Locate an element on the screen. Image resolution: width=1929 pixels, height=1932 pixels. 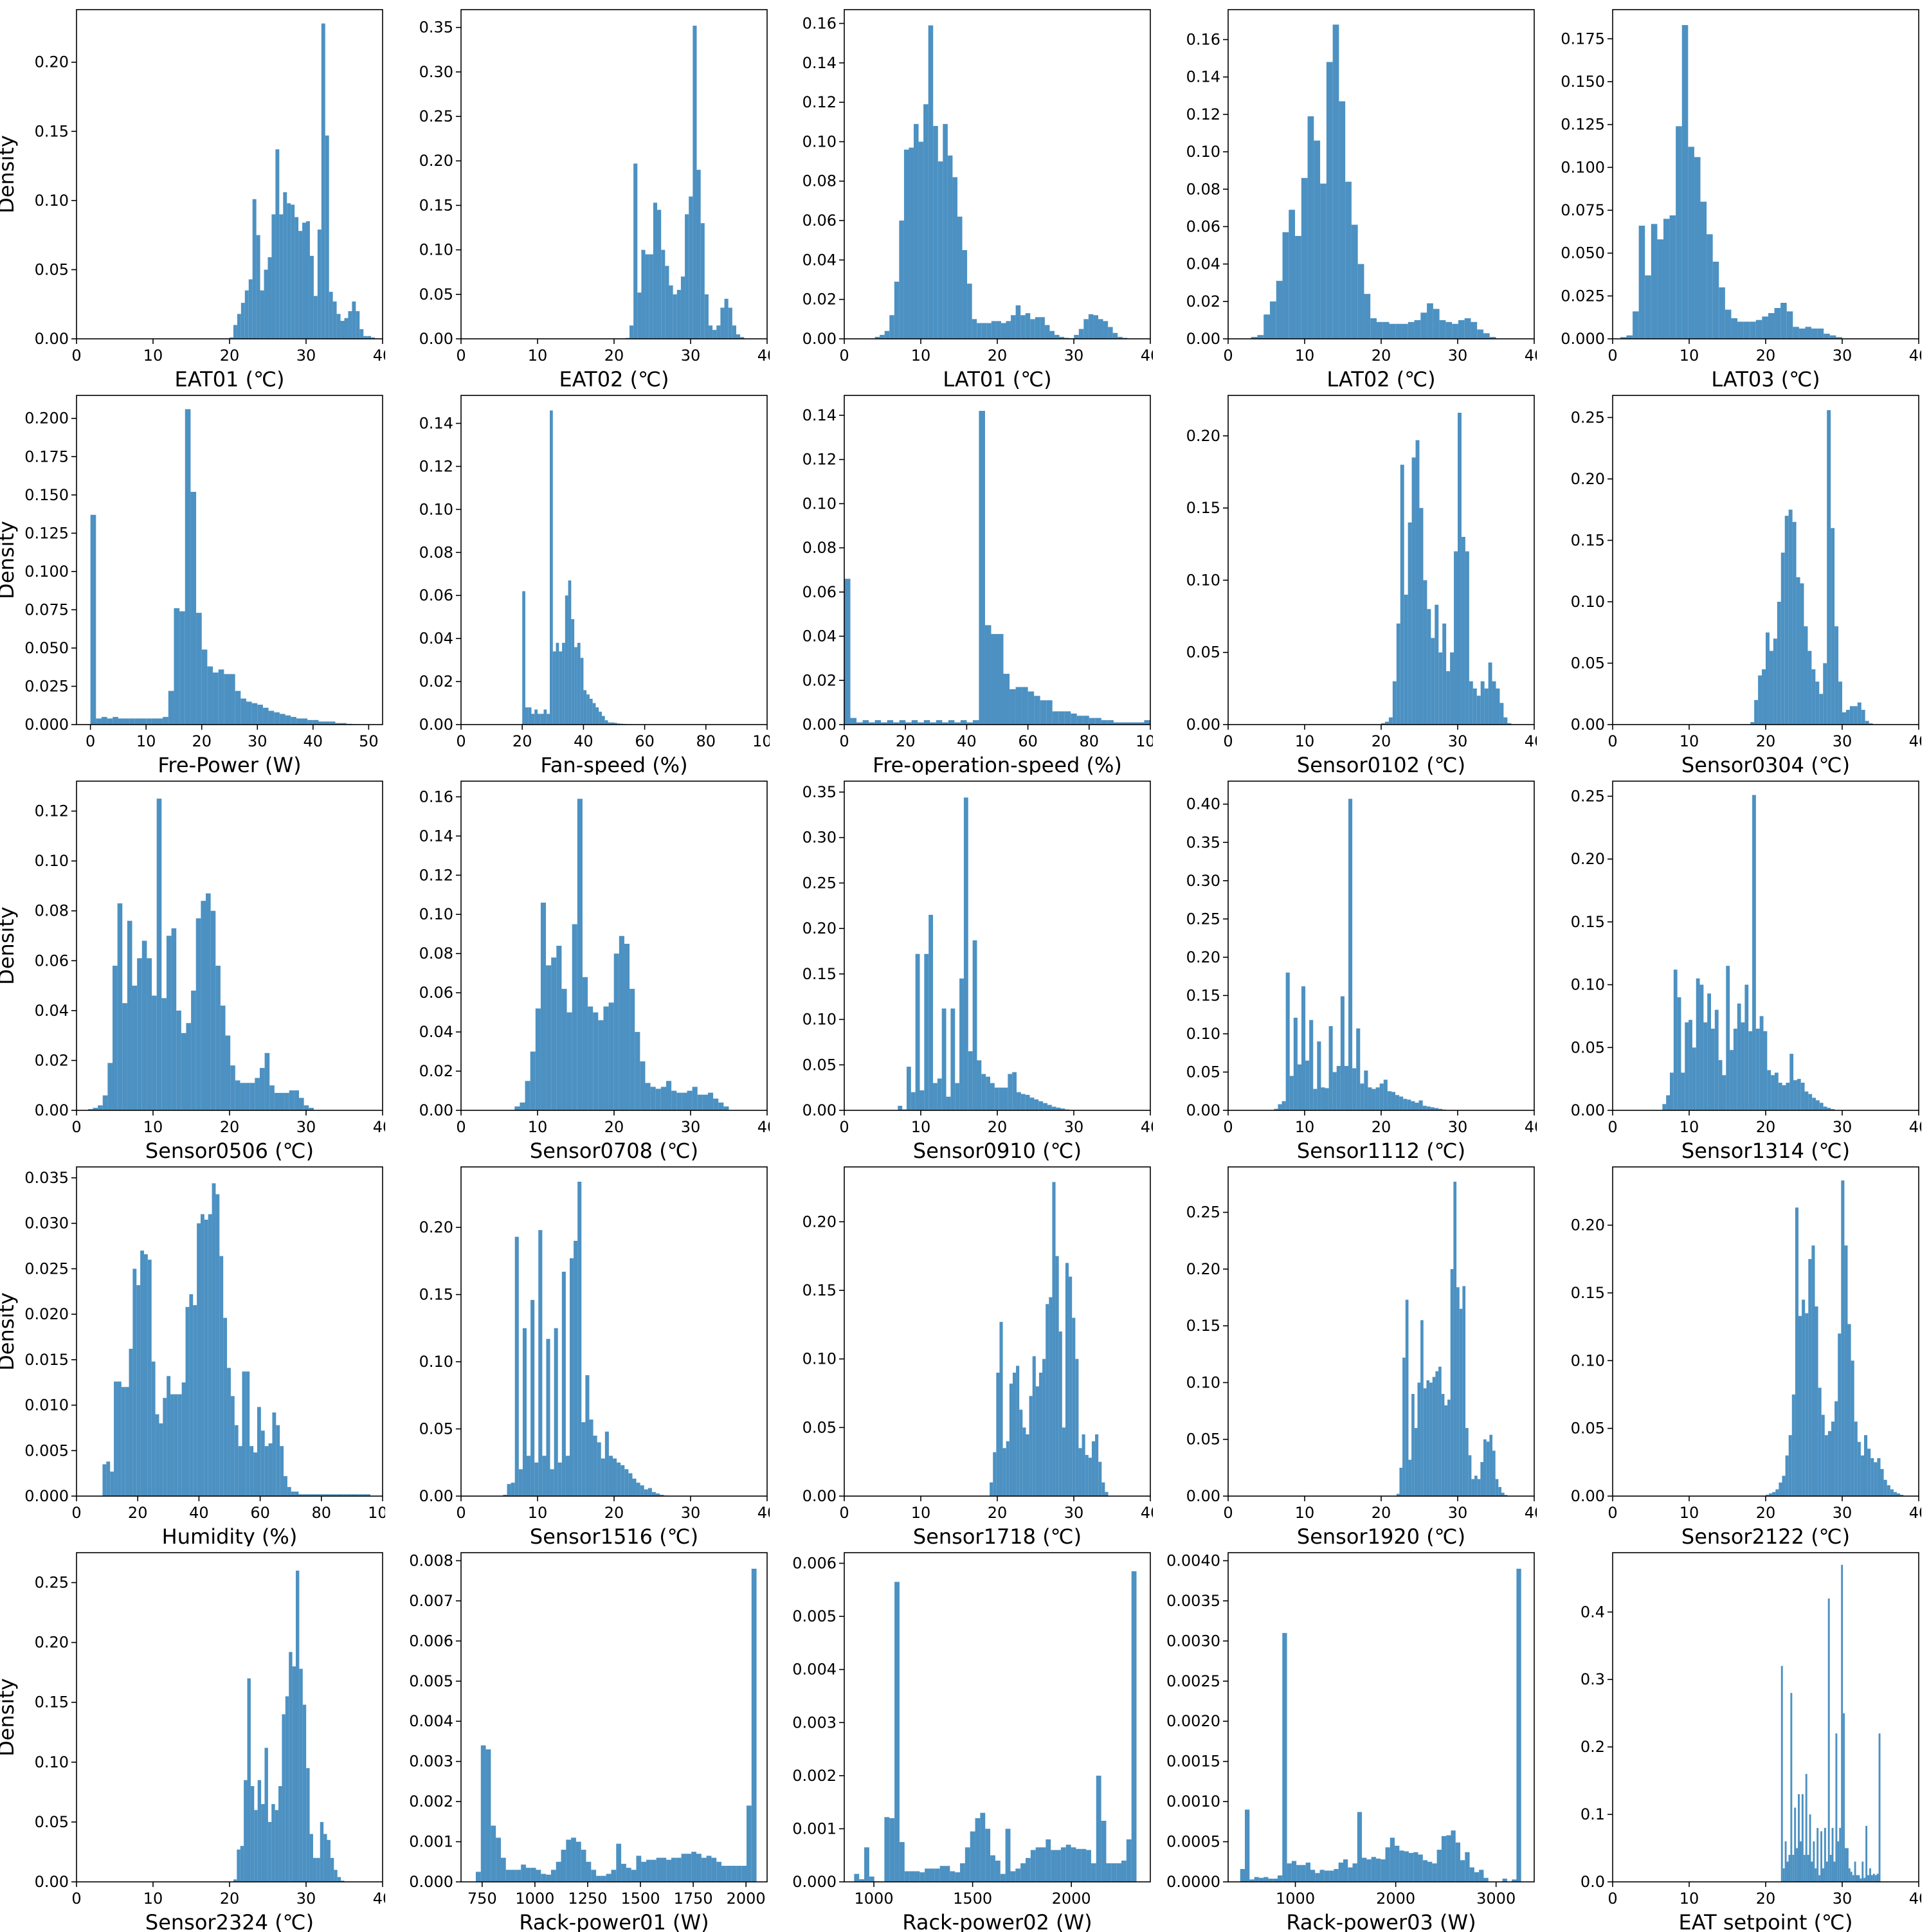
x-axis-label: LAT03 (℃) is located at coordinates (1765, 378).